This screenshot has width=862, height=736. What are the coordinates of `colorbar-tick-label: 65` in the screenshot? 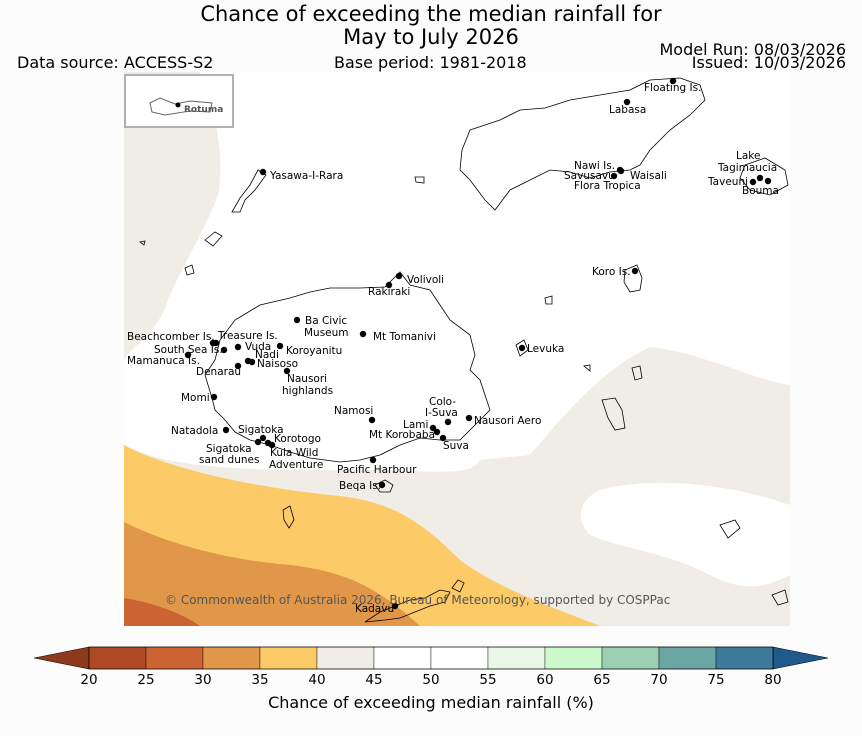 It's located at (602, 680).